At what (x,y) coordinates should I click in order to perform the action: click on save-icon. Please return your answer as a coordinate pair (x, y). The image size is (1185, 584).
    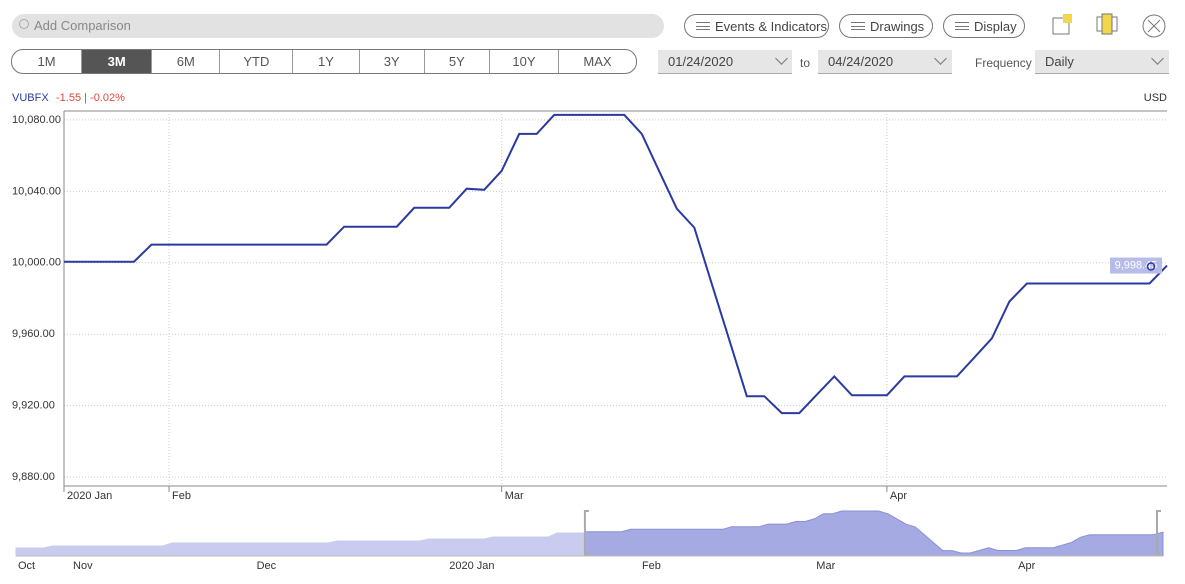
    Looking at the image, I should click on (1107, 24).